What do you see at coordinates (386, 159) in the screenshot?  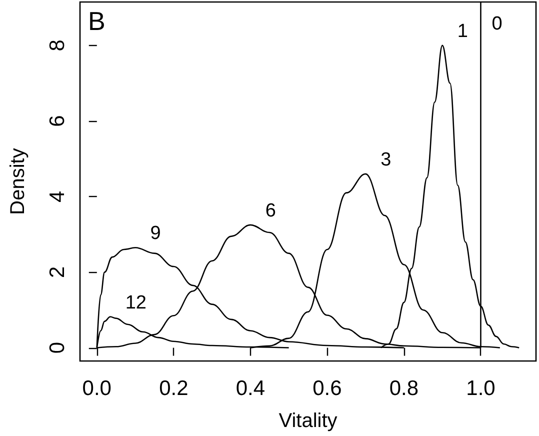 I see `series-label: 3` at bounding box center [386, 159].